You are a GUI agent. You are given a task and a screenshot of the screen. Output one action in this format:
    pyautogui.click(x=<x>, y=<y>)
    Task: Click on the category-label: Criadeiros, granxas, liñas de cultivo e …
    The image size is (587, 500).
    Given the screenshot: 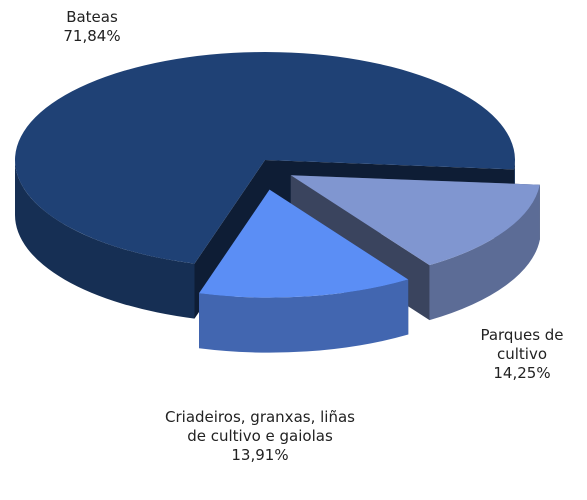 What is the action you would take?
    pyautogui.click(x=260, y=426)
    